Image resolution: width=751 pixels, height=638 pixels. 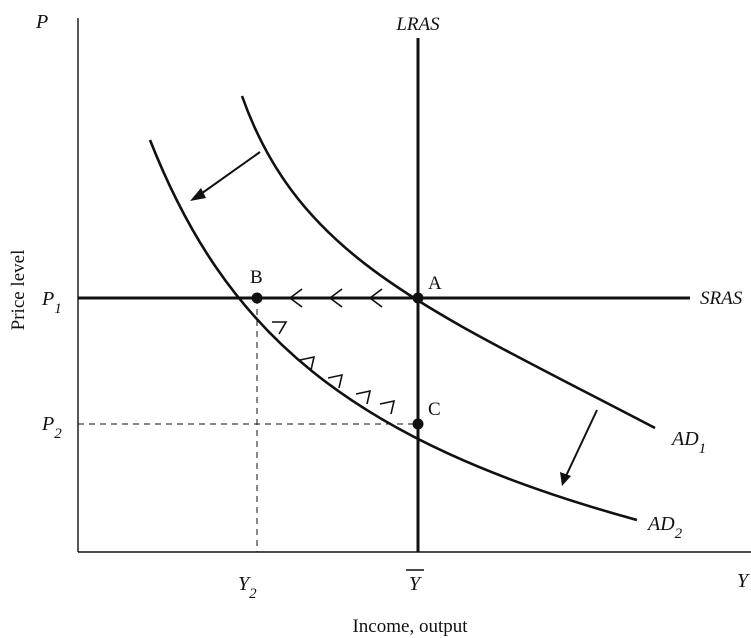 I want to click on sras-left-chevrons, so click(x=335, y=298).